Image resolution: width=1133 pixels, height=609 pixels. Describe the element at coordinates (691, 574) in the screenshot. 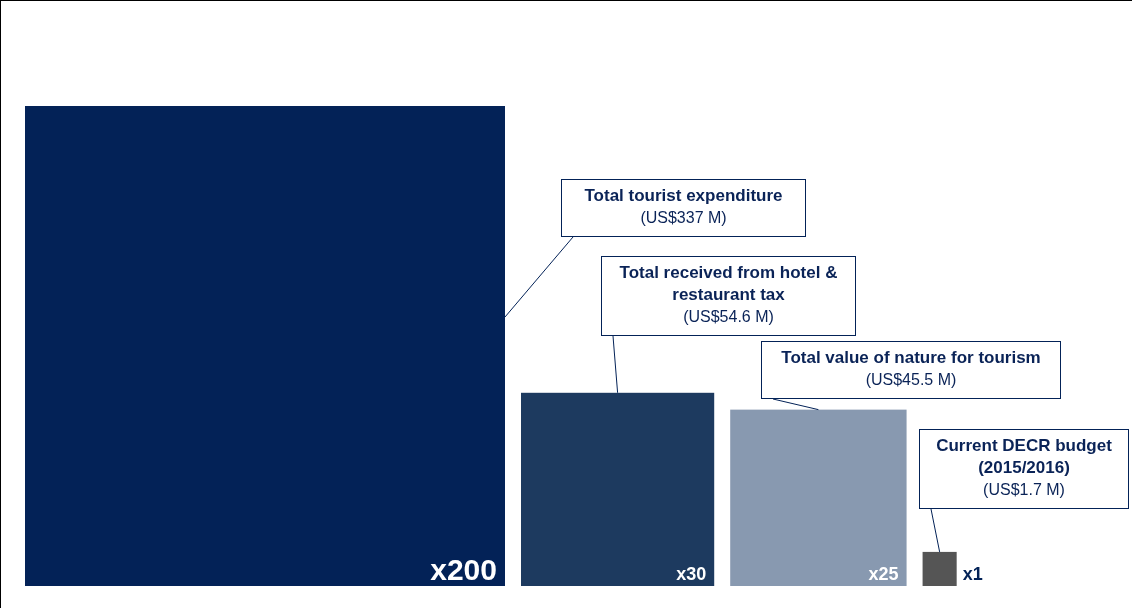

I see `text: x30` at that location.